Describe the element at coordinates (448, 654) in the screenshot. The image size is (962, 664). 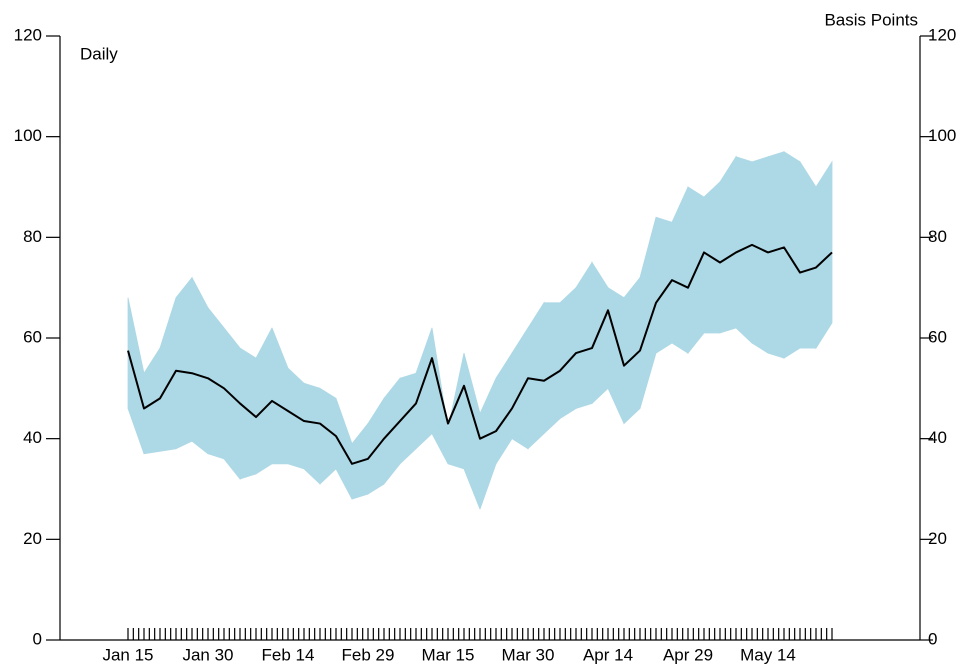
I see `x-tick-label: Mar 15` at that location.